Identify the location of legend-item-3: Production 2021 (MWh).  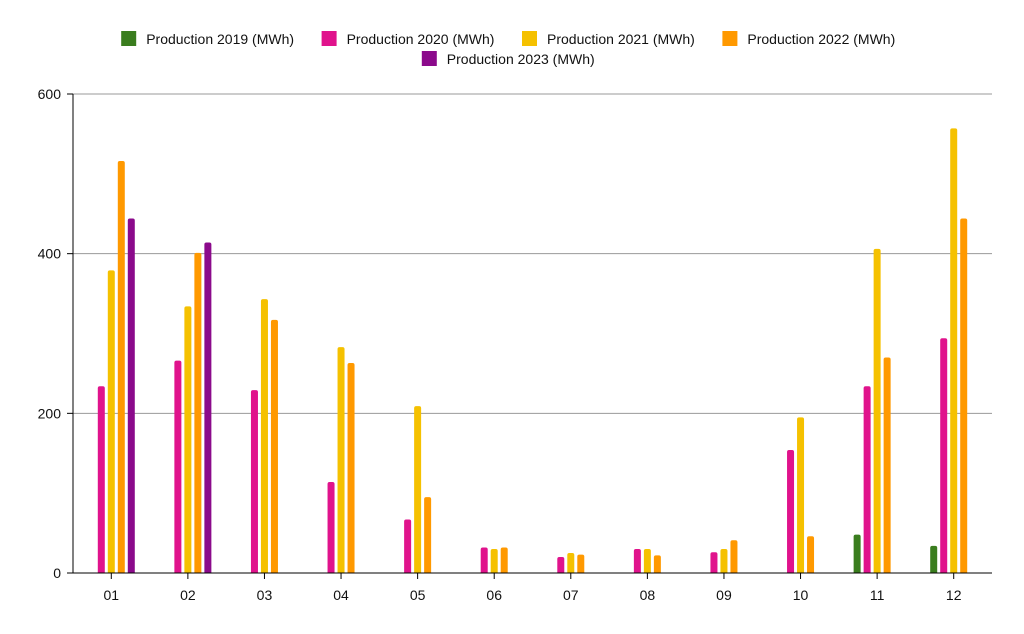
(608, 39).